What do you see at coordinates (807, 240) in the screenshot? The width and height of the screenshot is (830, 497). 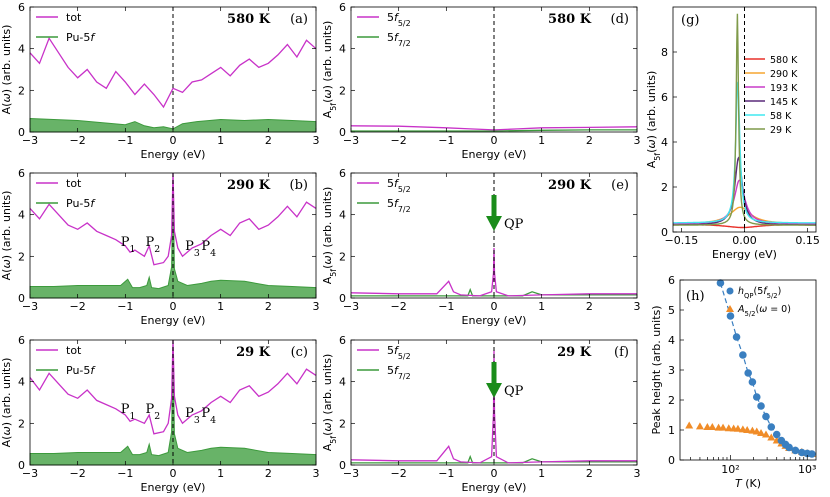 I see `x-tick-label-g: 0.15` at bounding box center [807, 240].